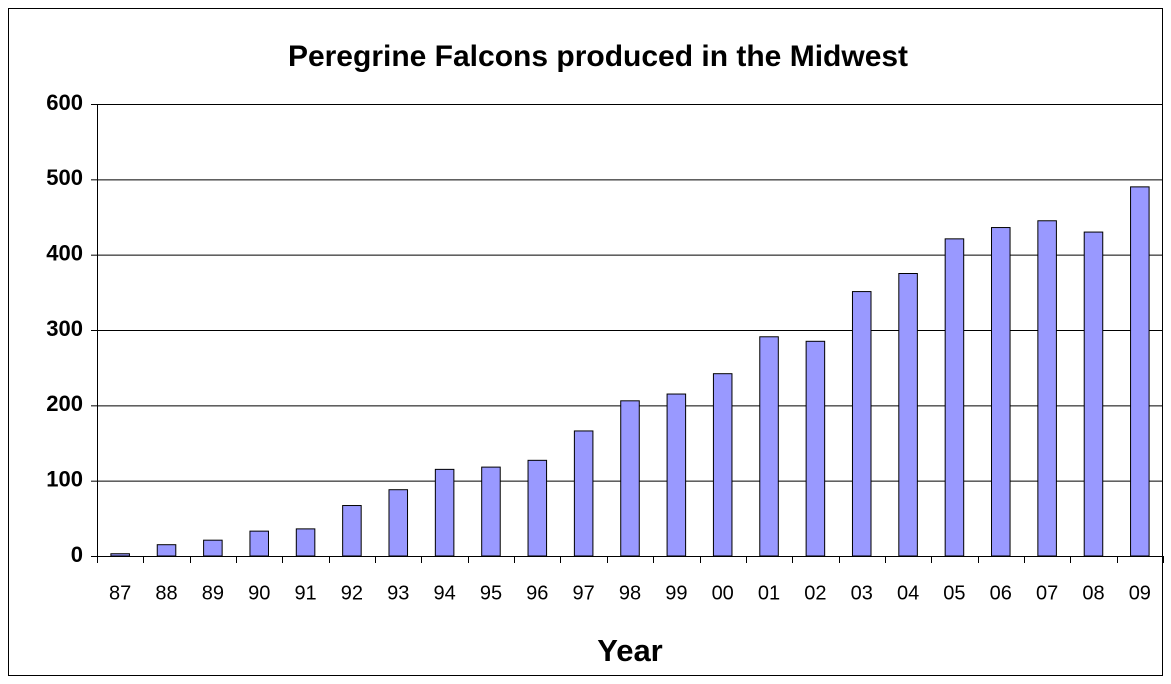  Describe the element at coordinates (444, 593) in the screenshot. I see `x-tick-label: 94` at that location.